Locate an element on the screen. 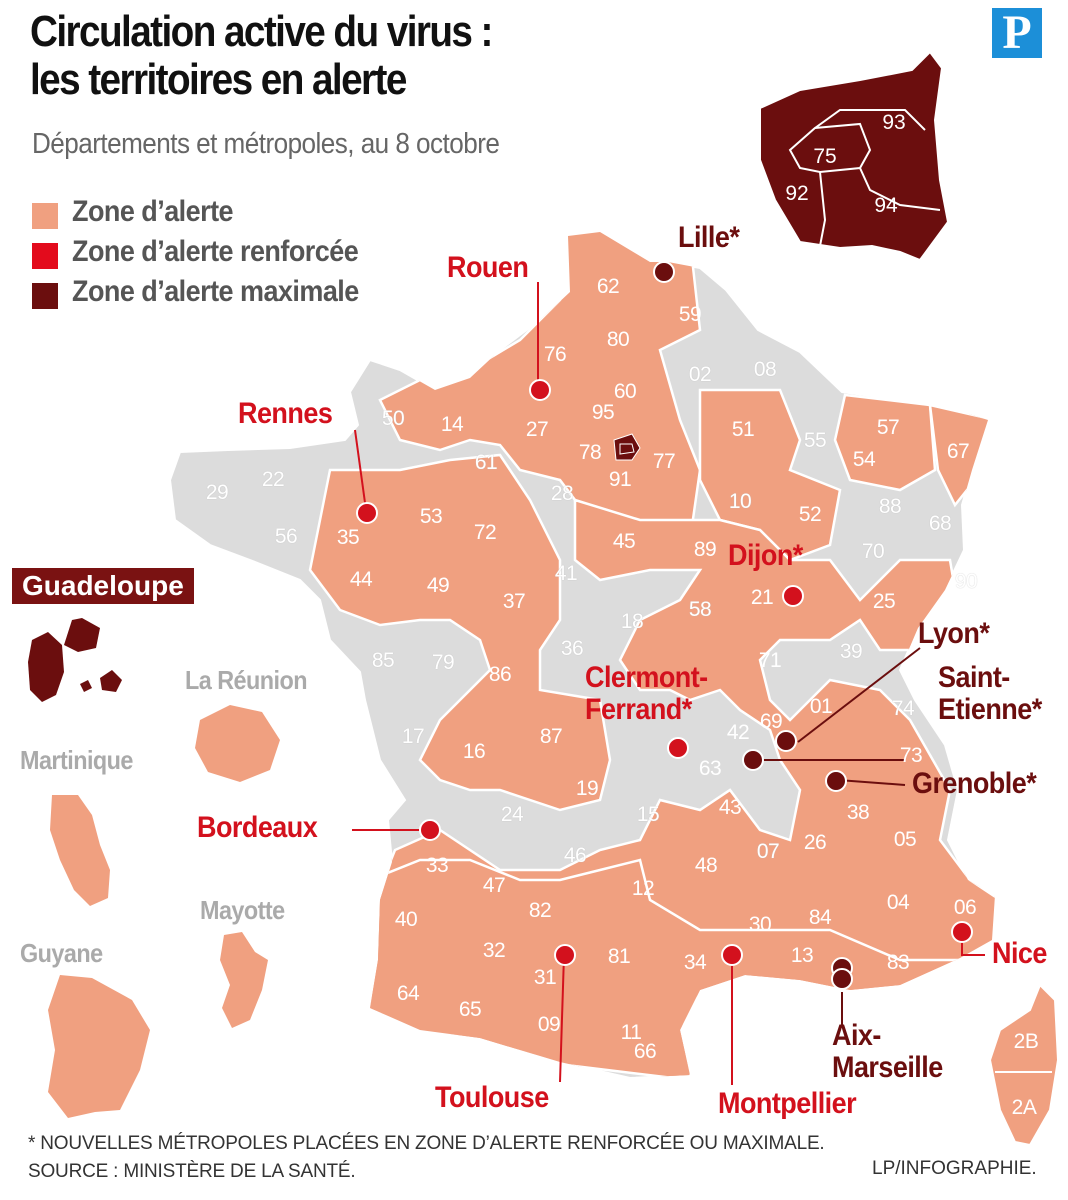 Image resolution: width=1068 pixels, height=1200 pixels. city-label-5: Saint- Etienne* is located at coordinates (1001, 694).